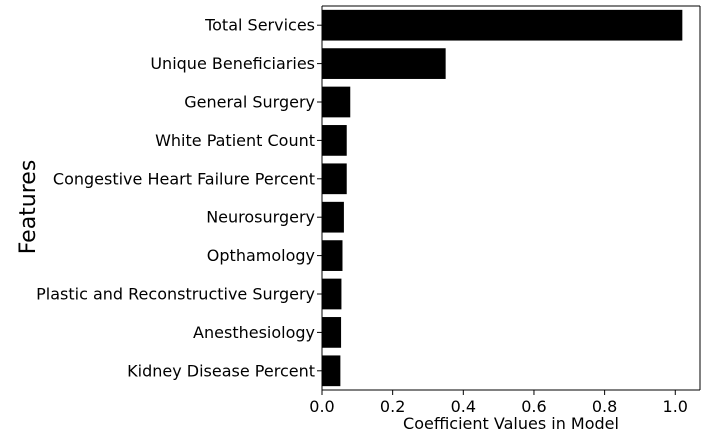 Image resolution: width=723 pixels, height=439 pixels. I want to click on x-axis-label: Coefficient Values in Model, so click(511, 423).